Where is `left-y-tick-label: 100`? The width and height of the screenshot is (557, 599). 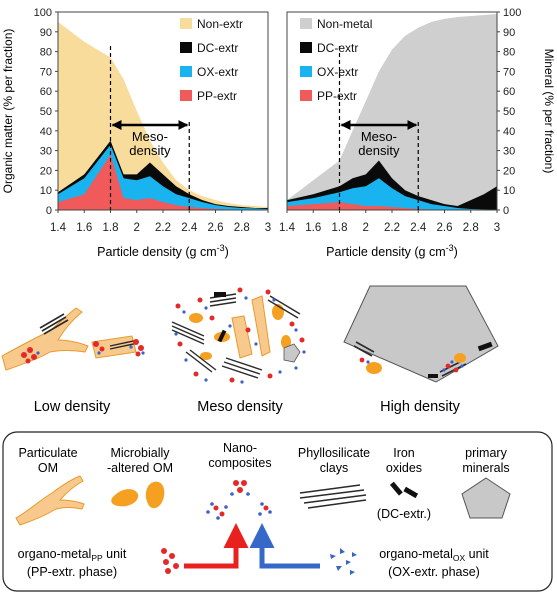
left-y-tick-label: 100 is located at coordinates (43, 13).